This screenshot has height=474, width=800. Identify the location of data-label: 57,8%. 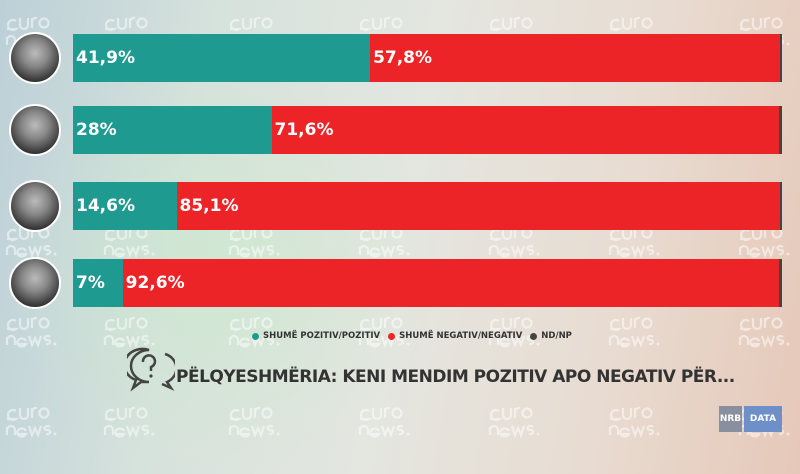
(403, 58).